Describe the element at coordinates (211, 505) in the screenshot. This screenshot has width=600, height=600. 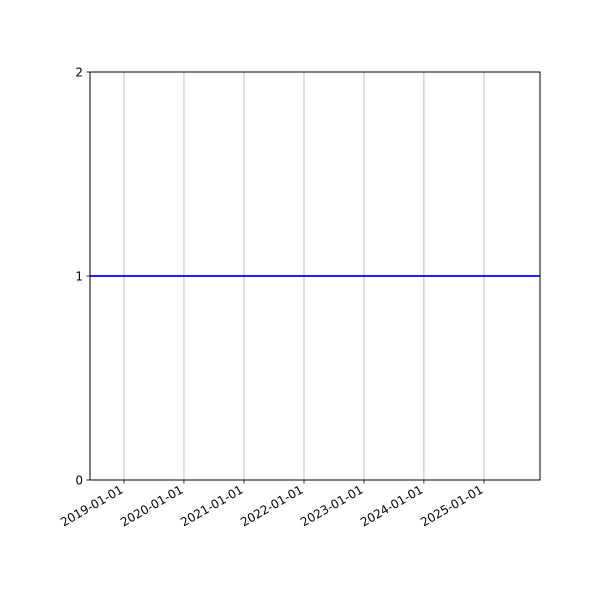
I see `x-tick-label: 2021-01-01` at that location.